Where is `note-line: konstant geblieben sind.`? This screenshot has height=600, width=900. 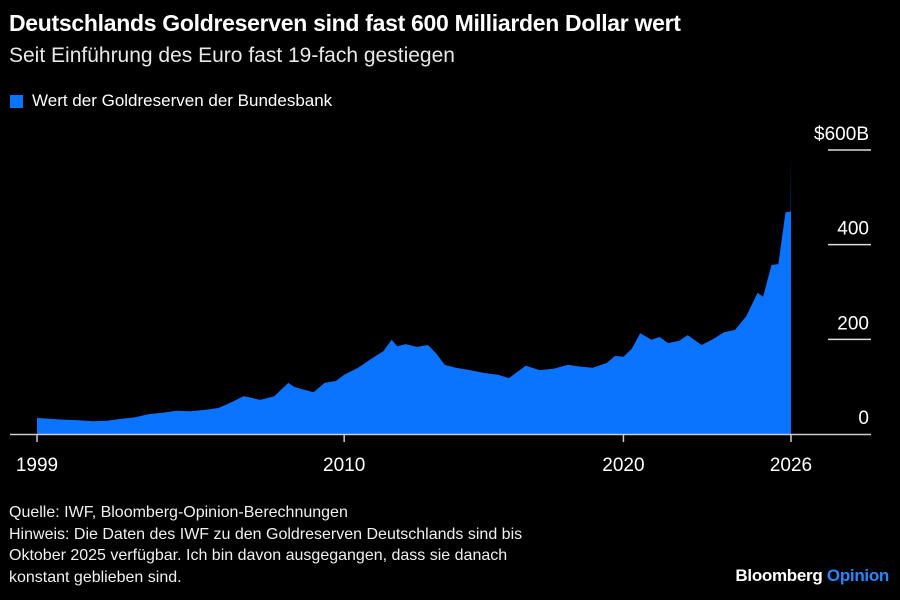
note-line: konstant geblieben sind. is located at coordinates (95, 577).